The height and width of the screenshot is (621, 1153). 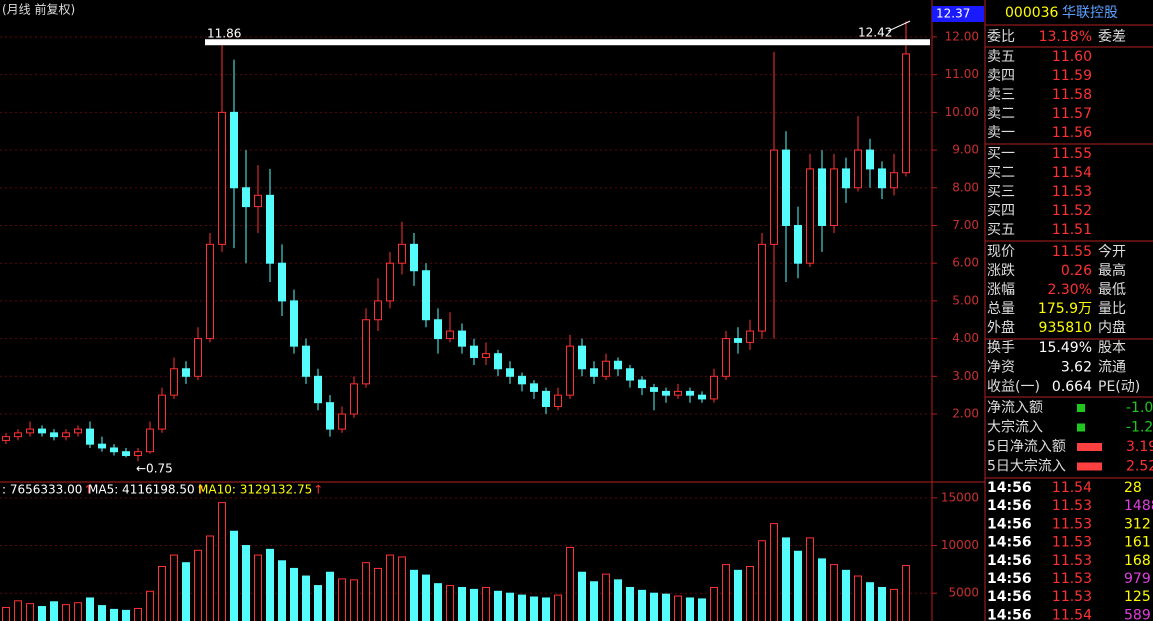 What do you see at coordinates (899, 26) in the screenshot?
I see `peak-pointer` at bounding box center [899, 26].